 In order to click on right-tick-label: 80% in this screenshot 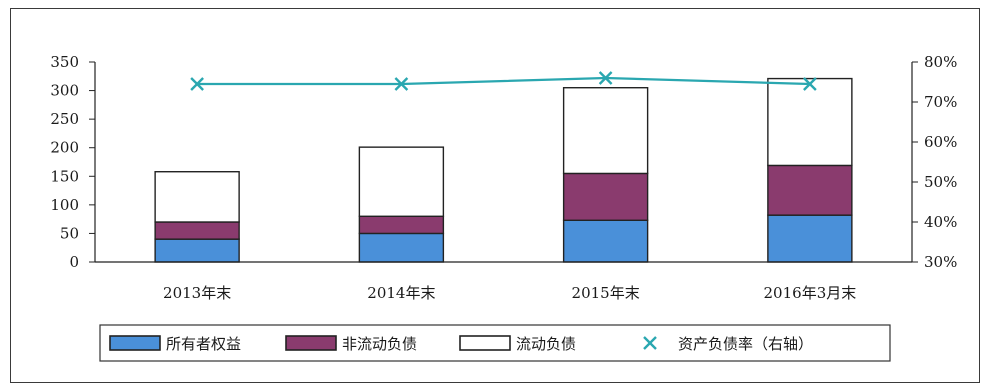, I will do `click(940, 62)`.